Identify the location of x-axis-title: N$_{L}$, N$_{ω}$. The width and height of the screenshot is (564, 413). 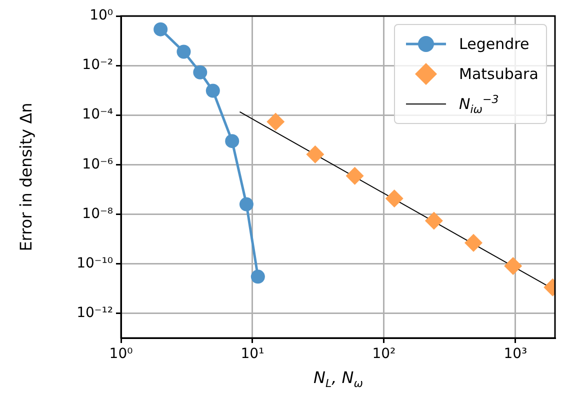
(338, 379).